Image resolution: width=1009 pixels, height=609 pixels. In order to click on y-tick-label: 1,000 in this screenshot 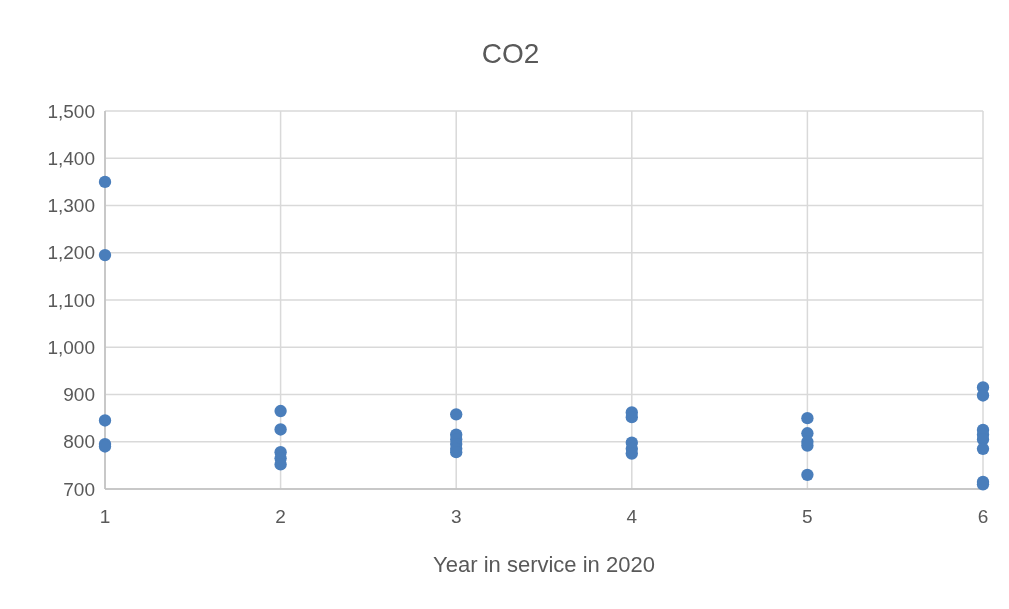, I will do `click(71, 347)`.